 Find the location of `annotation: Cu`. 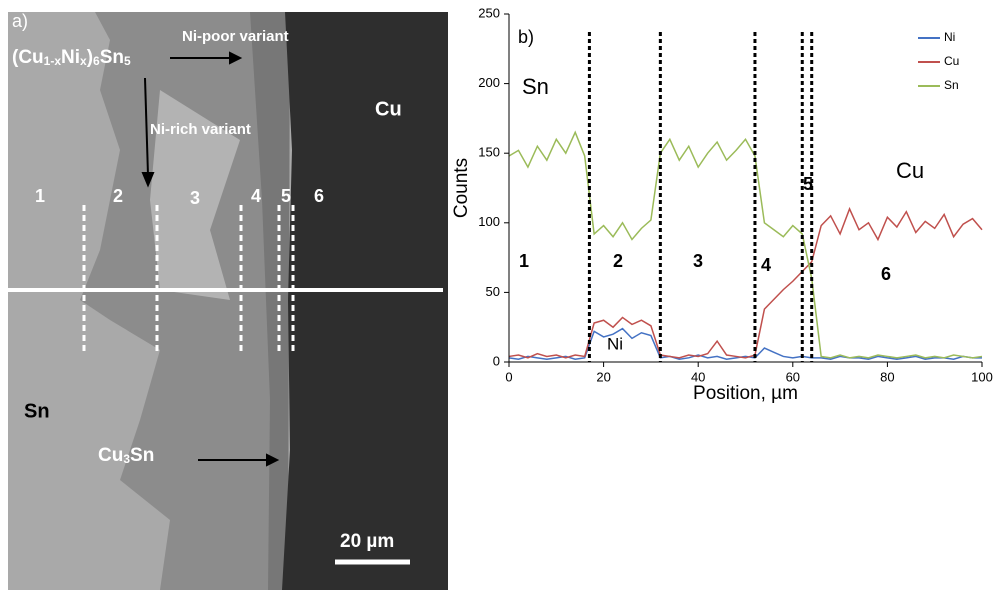

annotation: Cu is located at coordinates (910, 170).